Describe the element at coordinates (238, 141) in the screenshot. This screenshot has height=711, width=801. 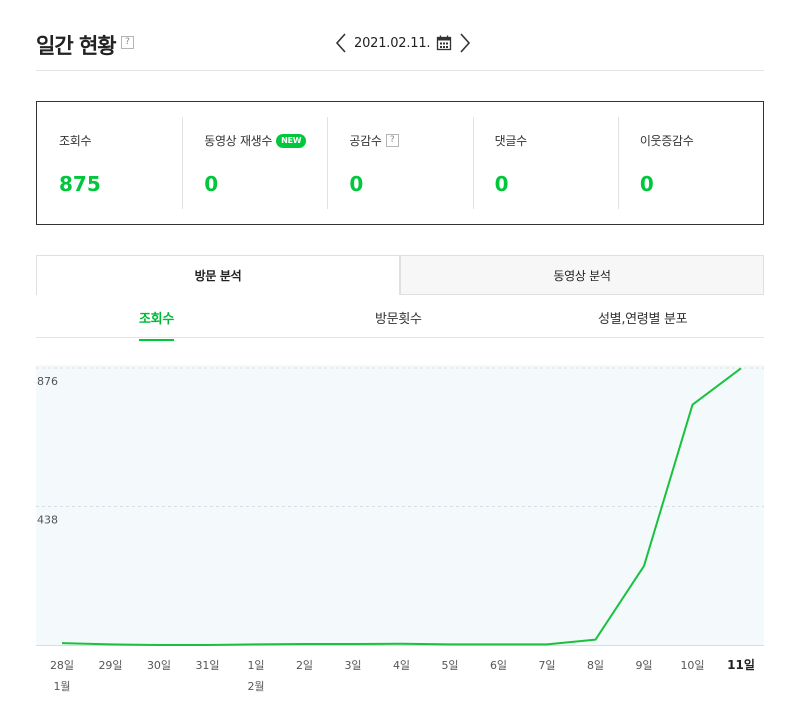
I see `stat-label-text: 동영상 재생수` at that location.